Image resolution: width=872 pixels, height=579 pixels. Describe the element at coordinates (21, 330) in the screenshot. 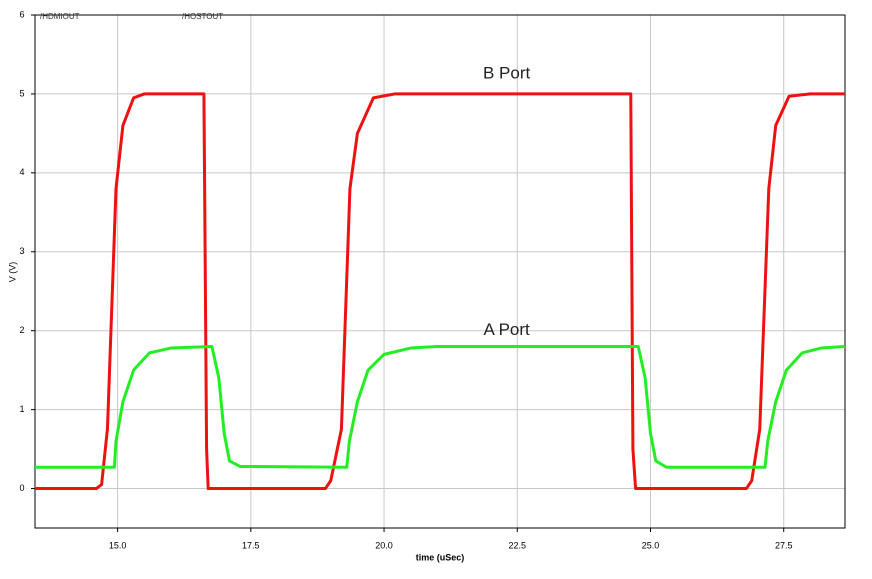

I see `y-tick-label: 2` at that location.